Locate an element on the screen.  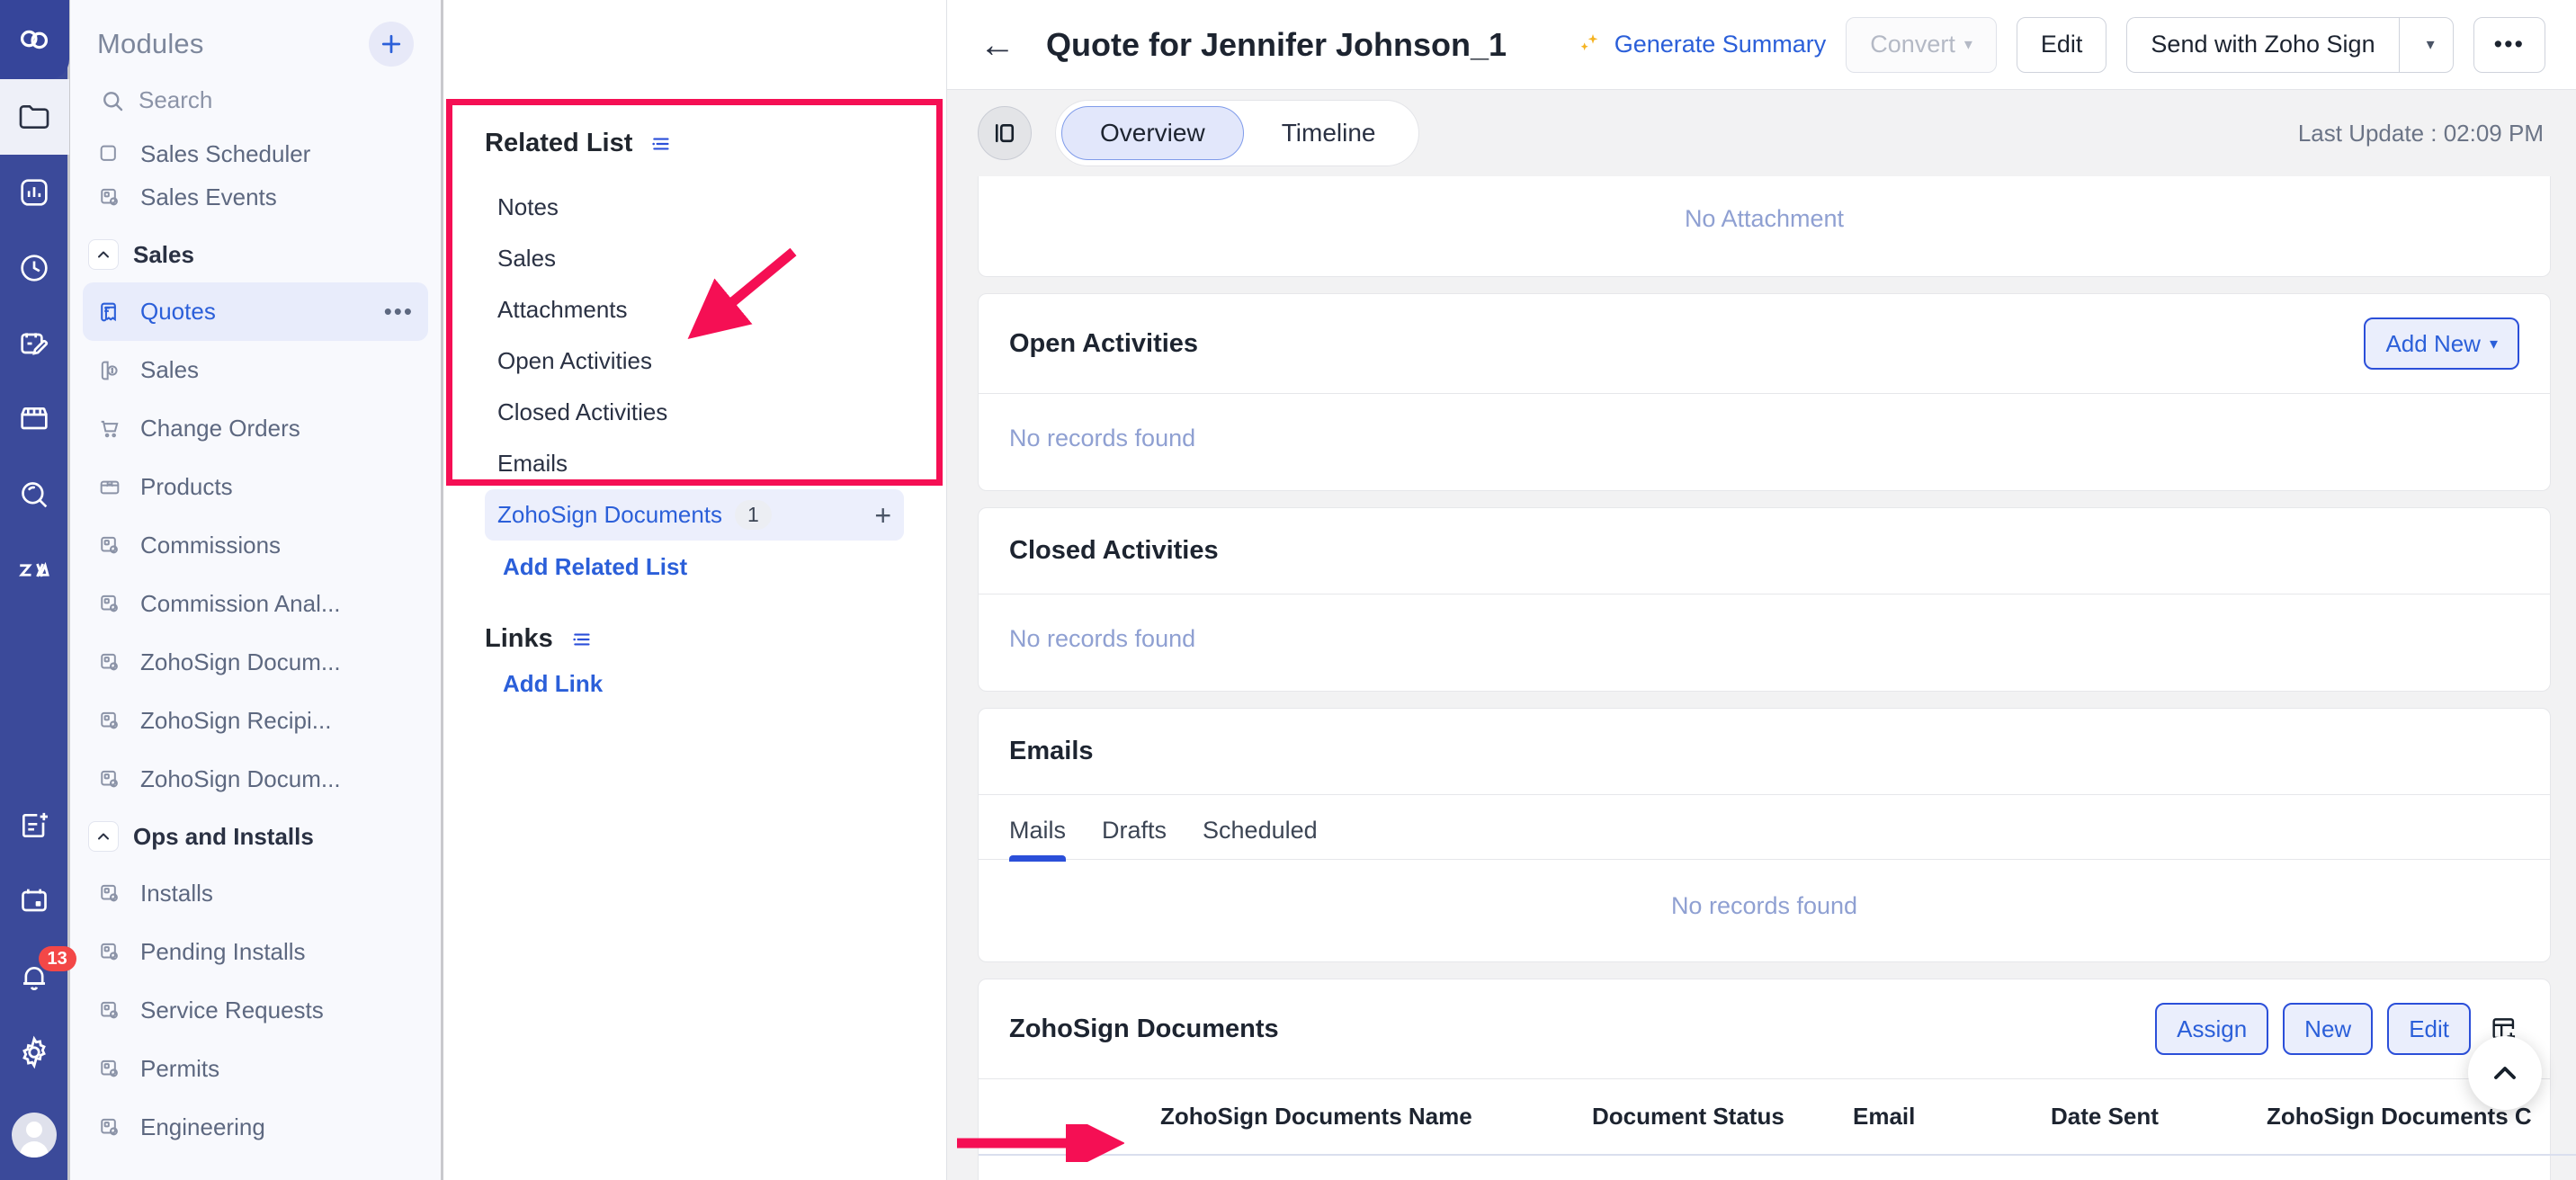
convert-button: Convert ▾ is located at coordinates (1921, 44).